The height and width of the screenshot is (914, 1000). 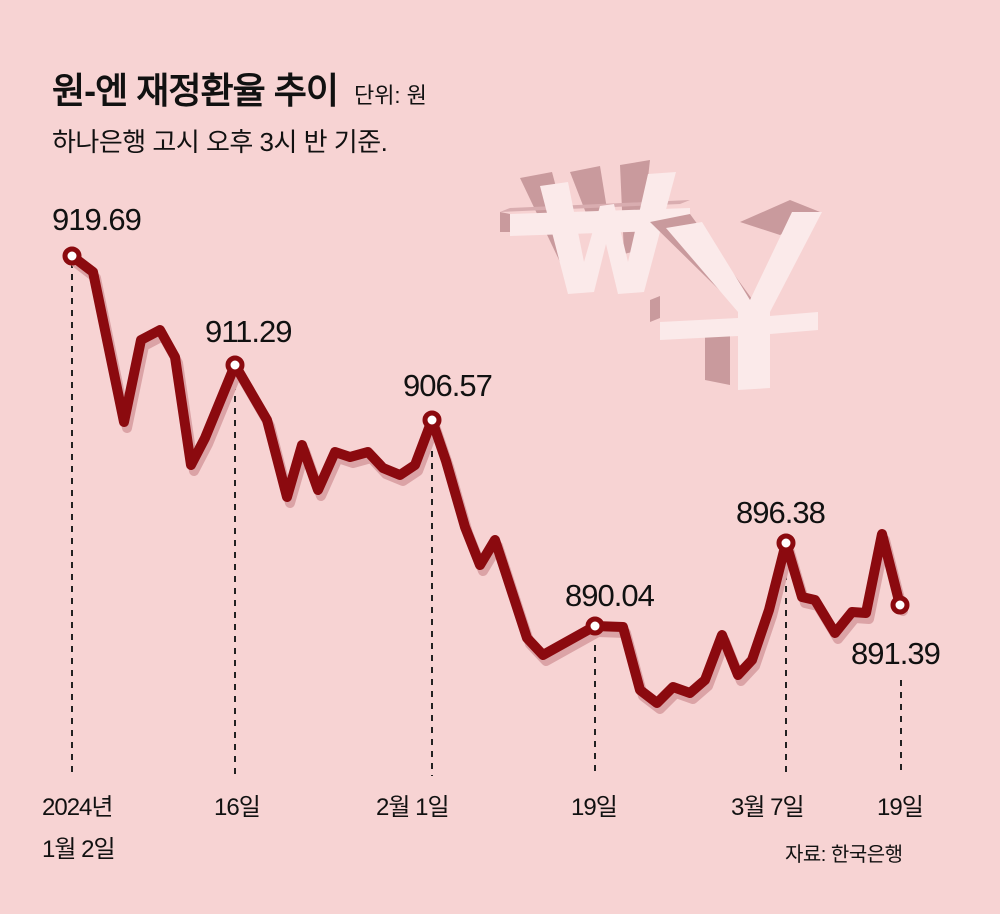 I want to click on value-label: 919.69, so click(x=96, y=219).